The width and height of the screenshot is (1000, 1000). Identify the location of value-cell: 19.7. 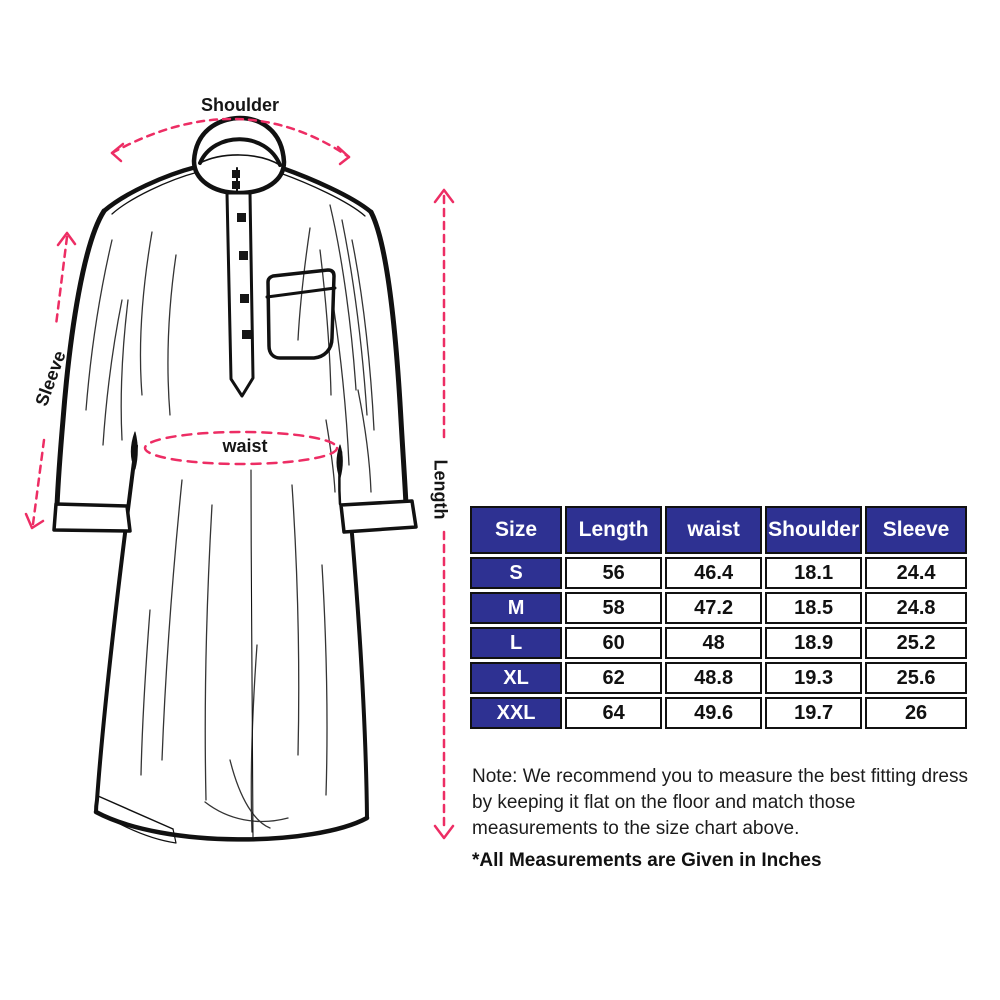
(814, 713).